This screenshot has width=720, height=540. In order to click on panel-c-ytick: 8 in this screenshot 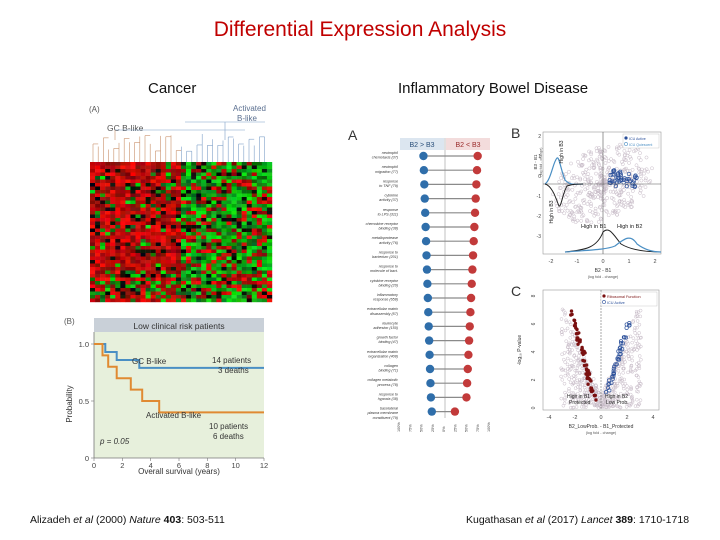, I will do `click(534, 295)`.